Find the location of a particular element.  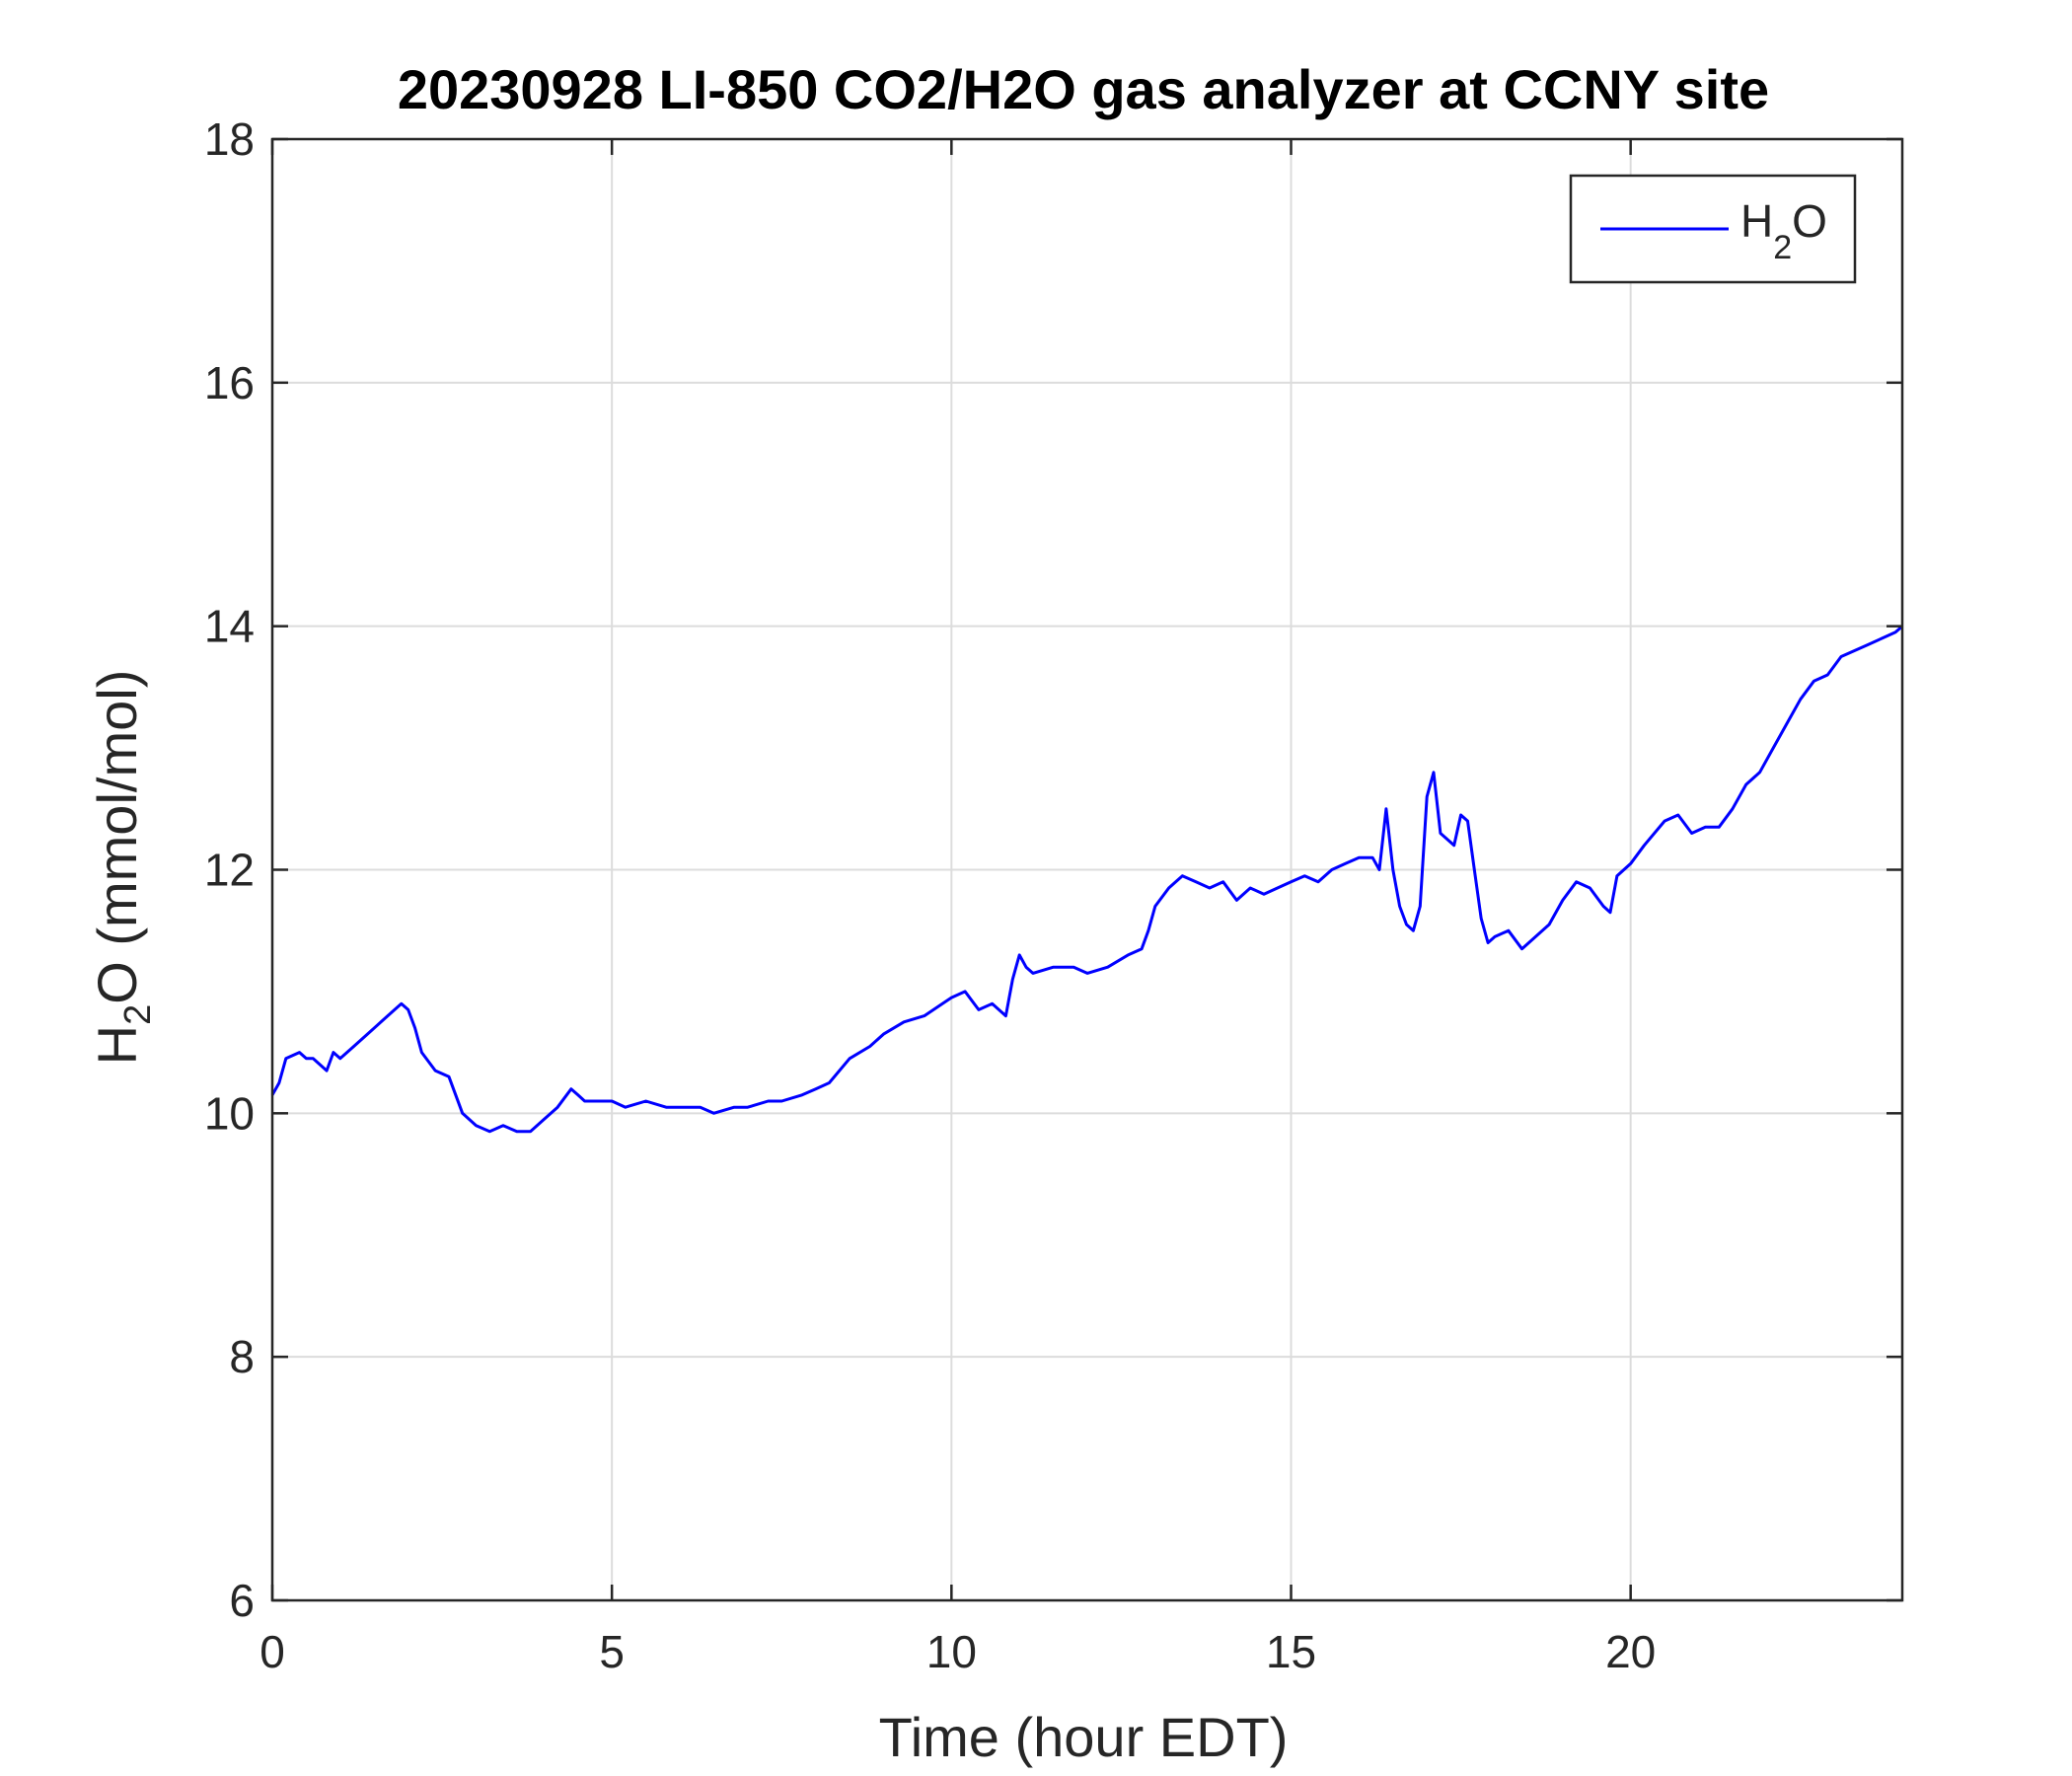

y-tick-label: 6 is located at coordinates (242, 1601).